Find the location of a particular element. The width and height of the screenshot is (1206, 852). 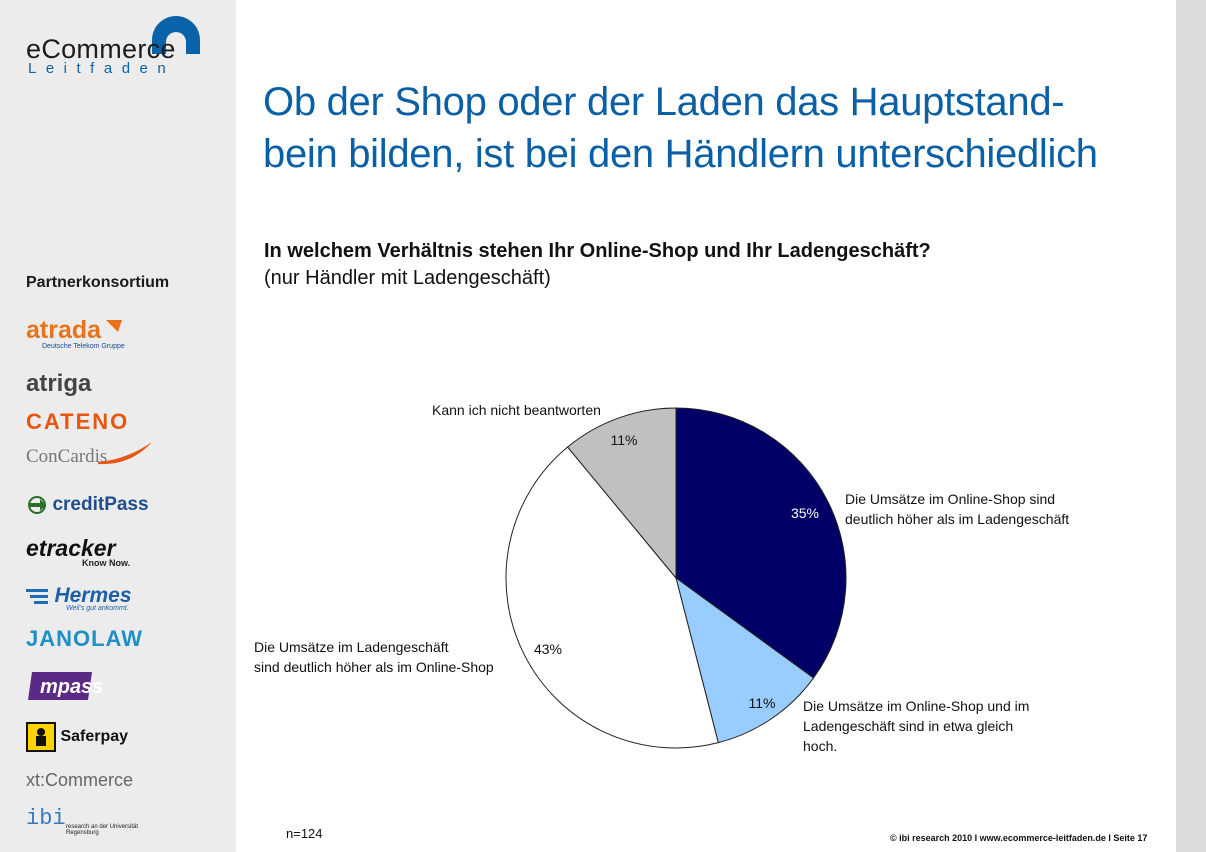

ecommerce-logo-mark is located at coordinates (176, 35).